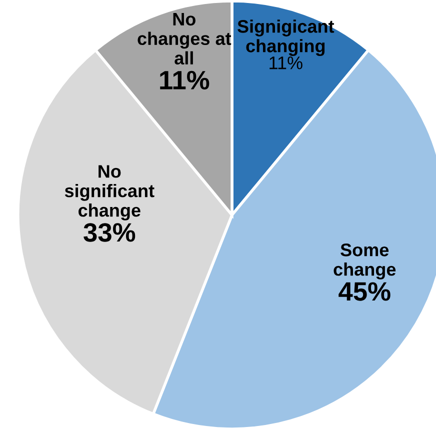 This screenshot has width=436, height=439. I want to click on slice-label: Some change, so click(365, 262).